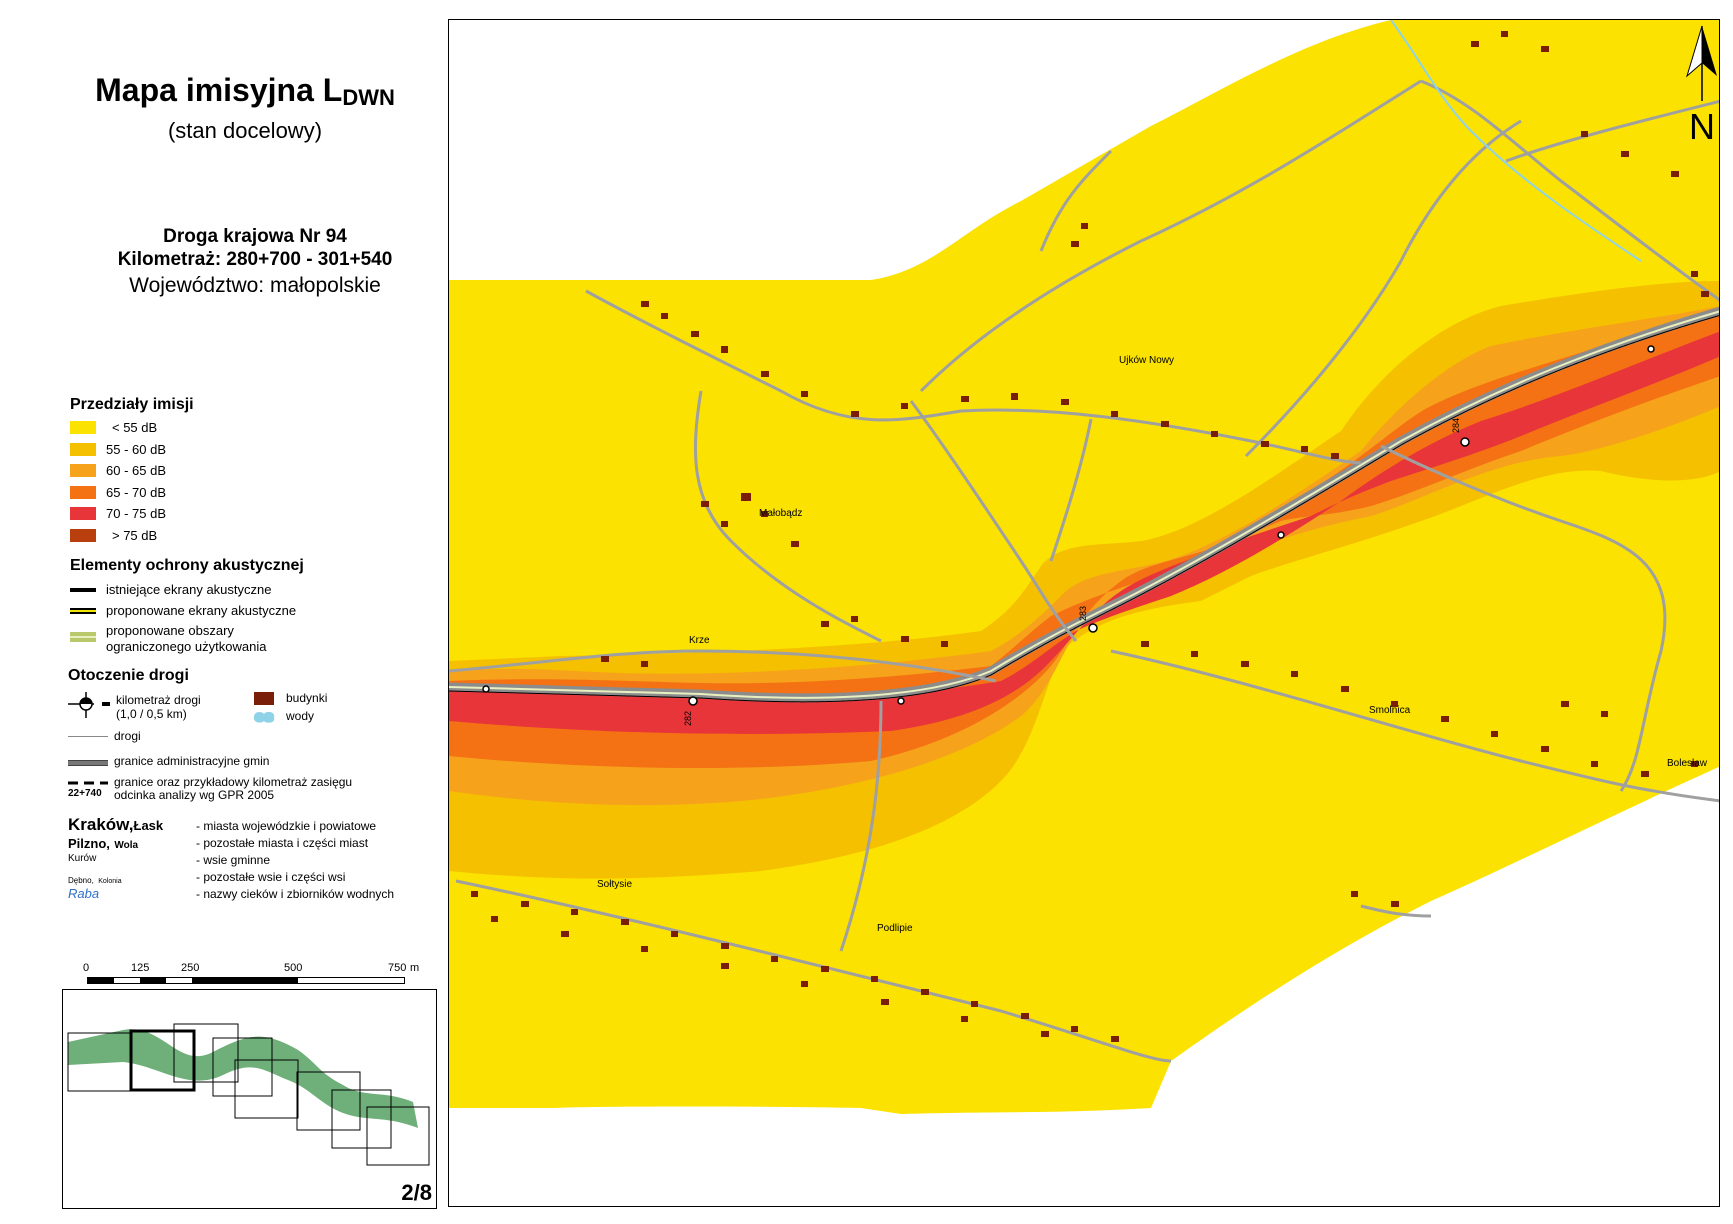 This screenshot has width=1733, height=1224. I want to click on north-arrow-icon, so click(1701, 63).